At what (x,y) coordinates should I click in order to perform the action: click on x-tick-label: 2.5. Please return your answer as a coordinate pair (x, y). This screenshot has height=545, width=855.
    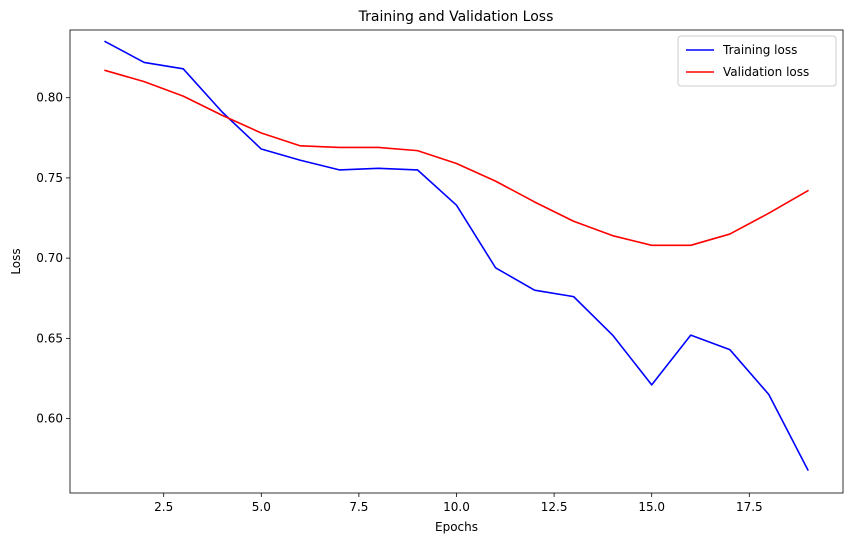
    Looking at the image, I should click on (163, 507).